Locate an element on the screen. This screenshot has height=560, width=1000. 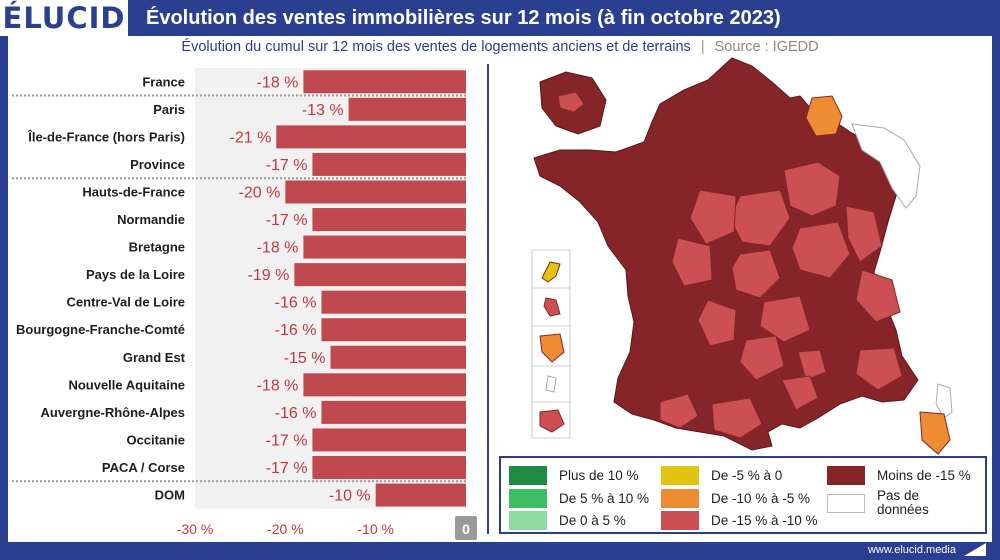
category-label: DOM is located at coordinates (170, 495).